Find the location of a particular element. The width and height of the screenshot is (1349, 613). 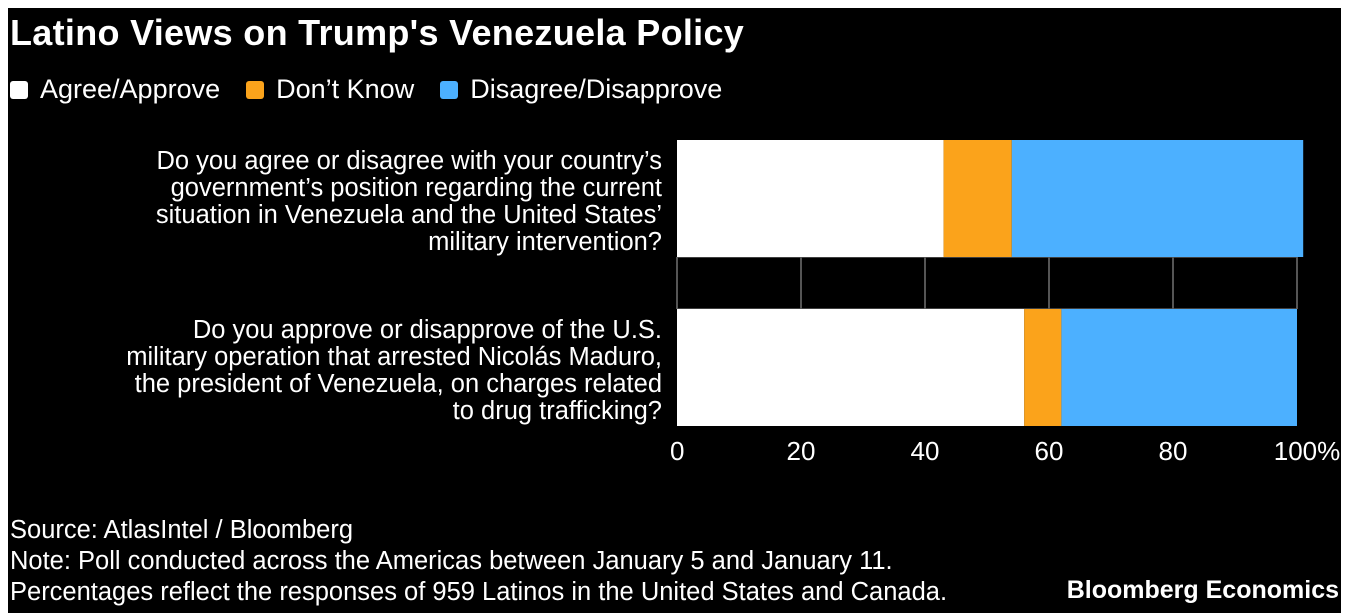

category-label-line: to drug trafficking? is located at coordinates (557, 411).